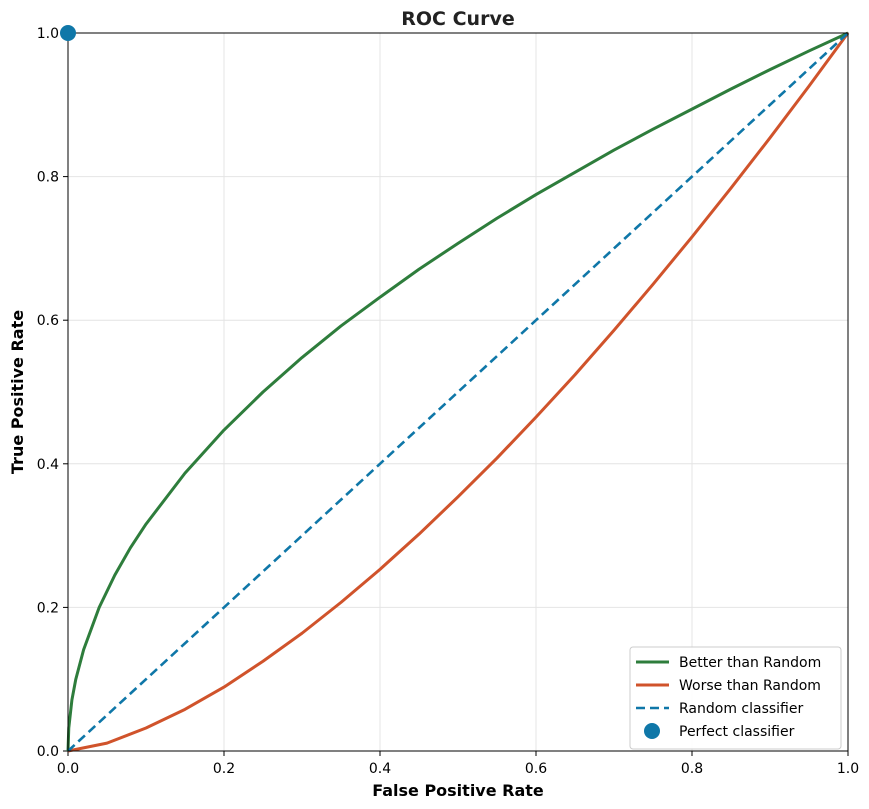 The width and height of the screenshot is (869, 809). What do you see at coordinates (741, 709) in the screenshot?
I see `legend-label-random-classifier: Random classifier` at bounding box center [741, 709].